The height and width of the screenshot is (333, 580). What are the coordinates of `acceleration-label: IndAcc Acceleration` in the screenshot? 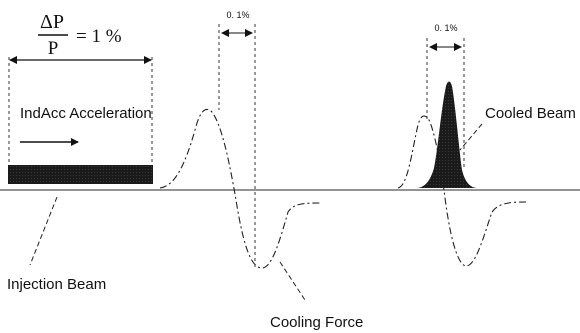 It's located at (86, 113).